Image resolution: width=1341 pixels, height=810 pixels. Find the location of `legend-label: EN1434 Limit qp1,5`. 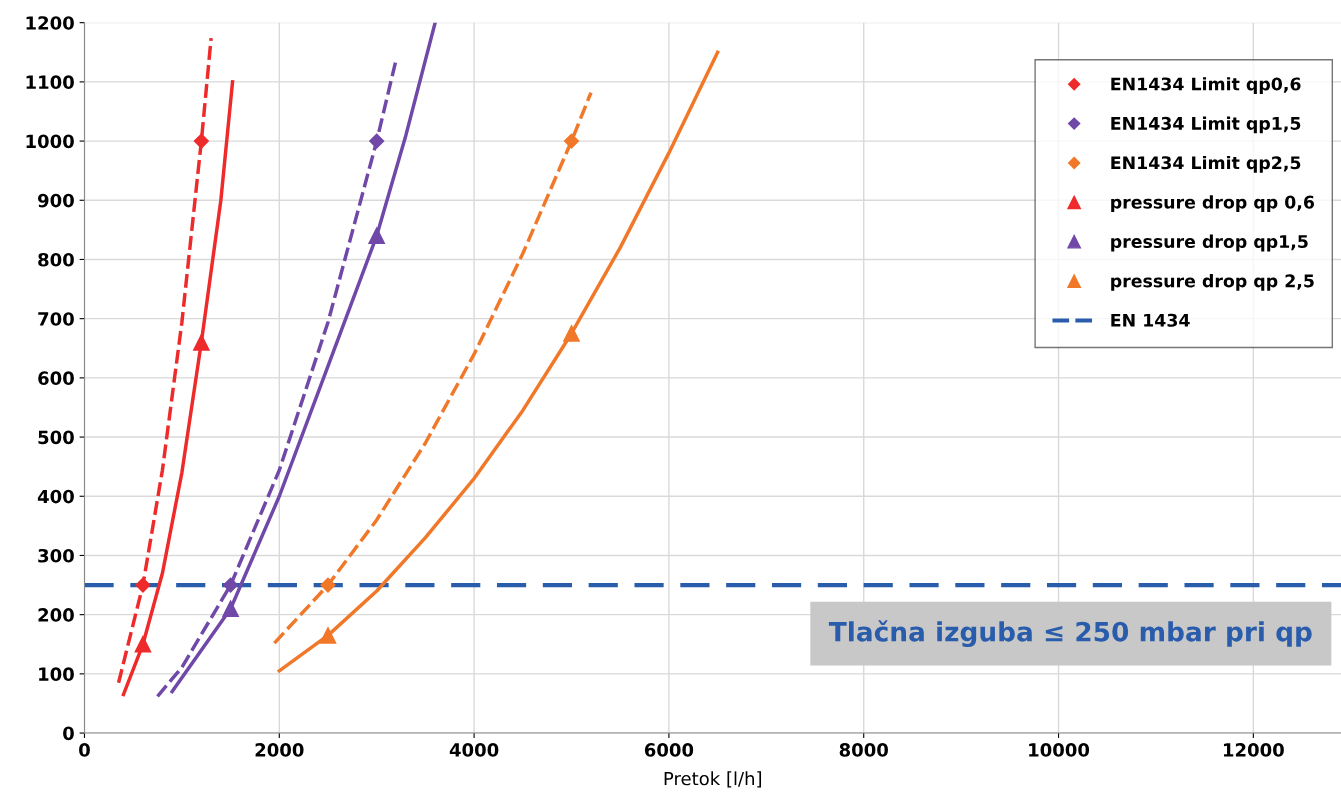

legend-label: EN1434 Limit qp1,5 is located at coordinates (1206, 125).